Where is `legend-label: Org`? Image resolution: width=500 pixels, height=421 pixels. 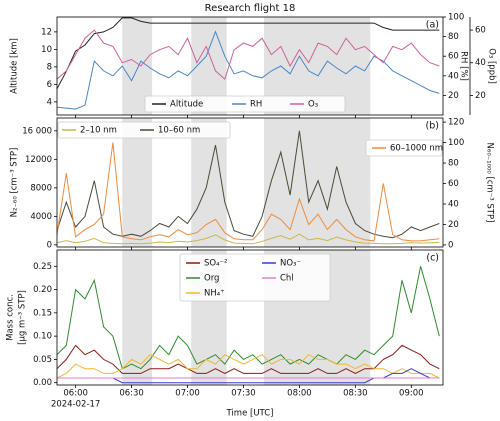
legend-label: Org is located at coordinates (211, 279).